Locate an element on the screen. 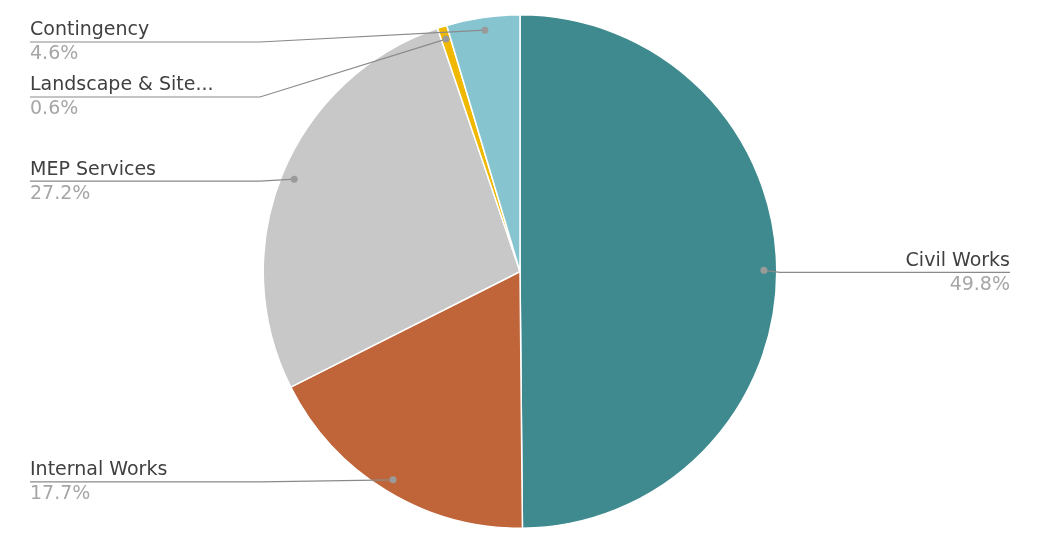 This screenshot has width=1040, height=557. slice-label: Civil Works is located at coordinates (957, 258).